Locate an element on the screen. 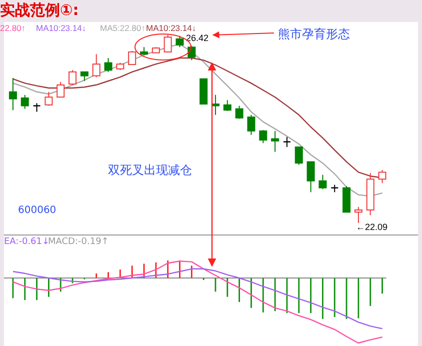  text: MACD:-0.19↑ is located at coordinates (78, 242).